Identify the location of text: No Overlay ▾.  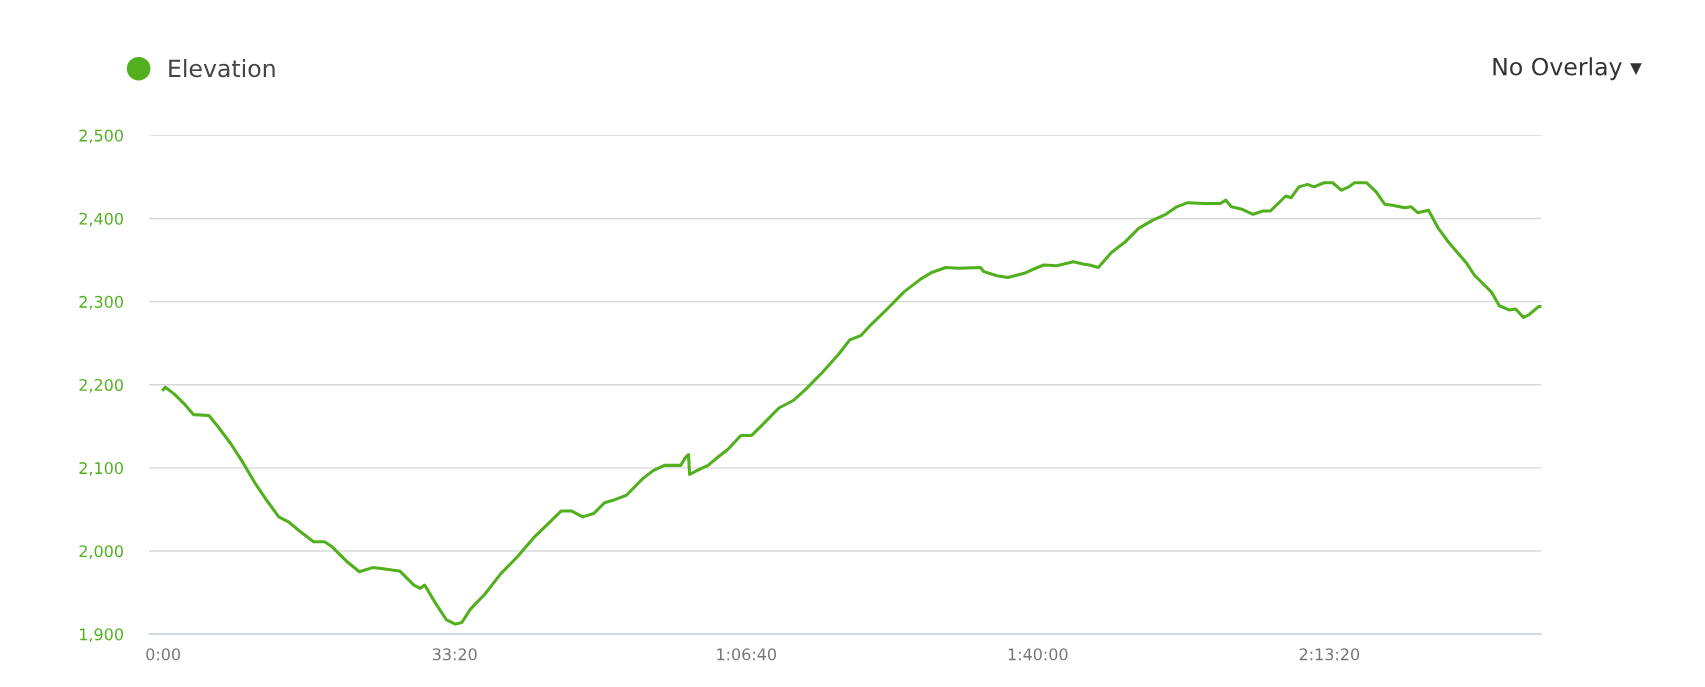
(1567, 69).